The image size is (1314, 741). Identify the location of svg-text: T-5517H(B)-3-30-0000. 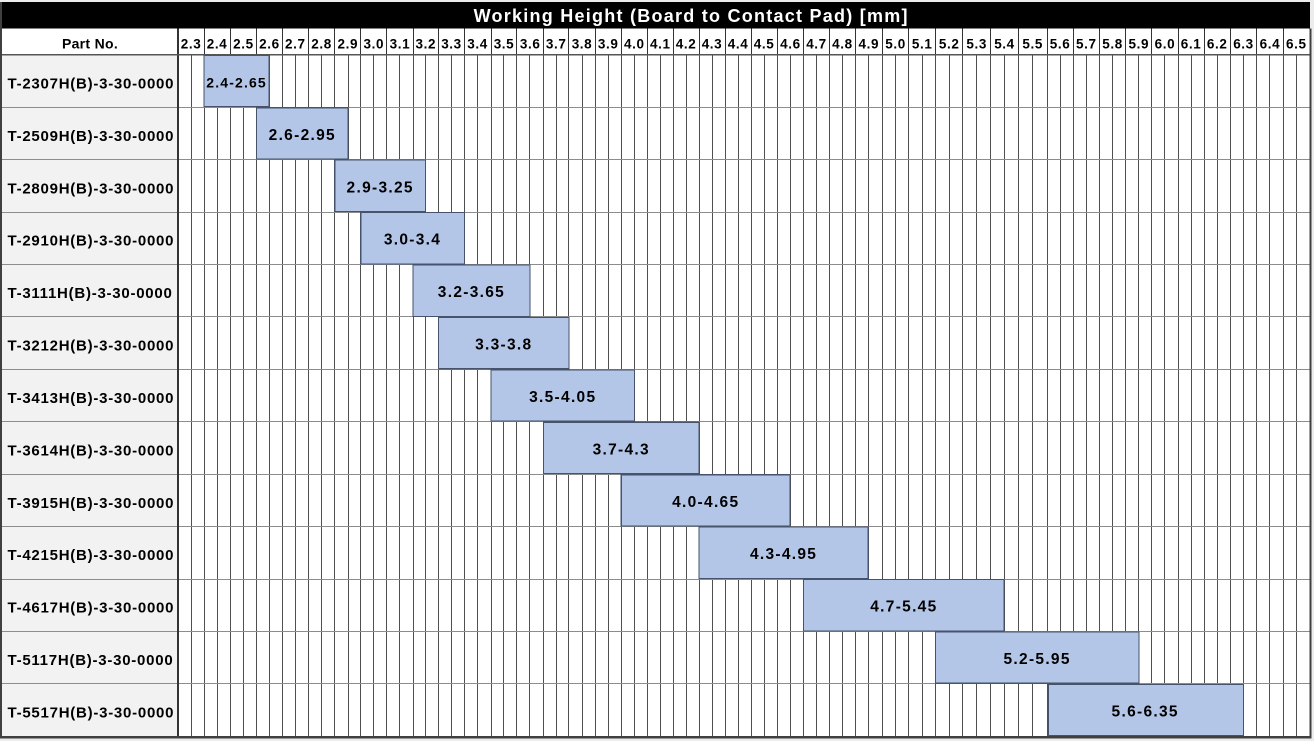
(91, 712).